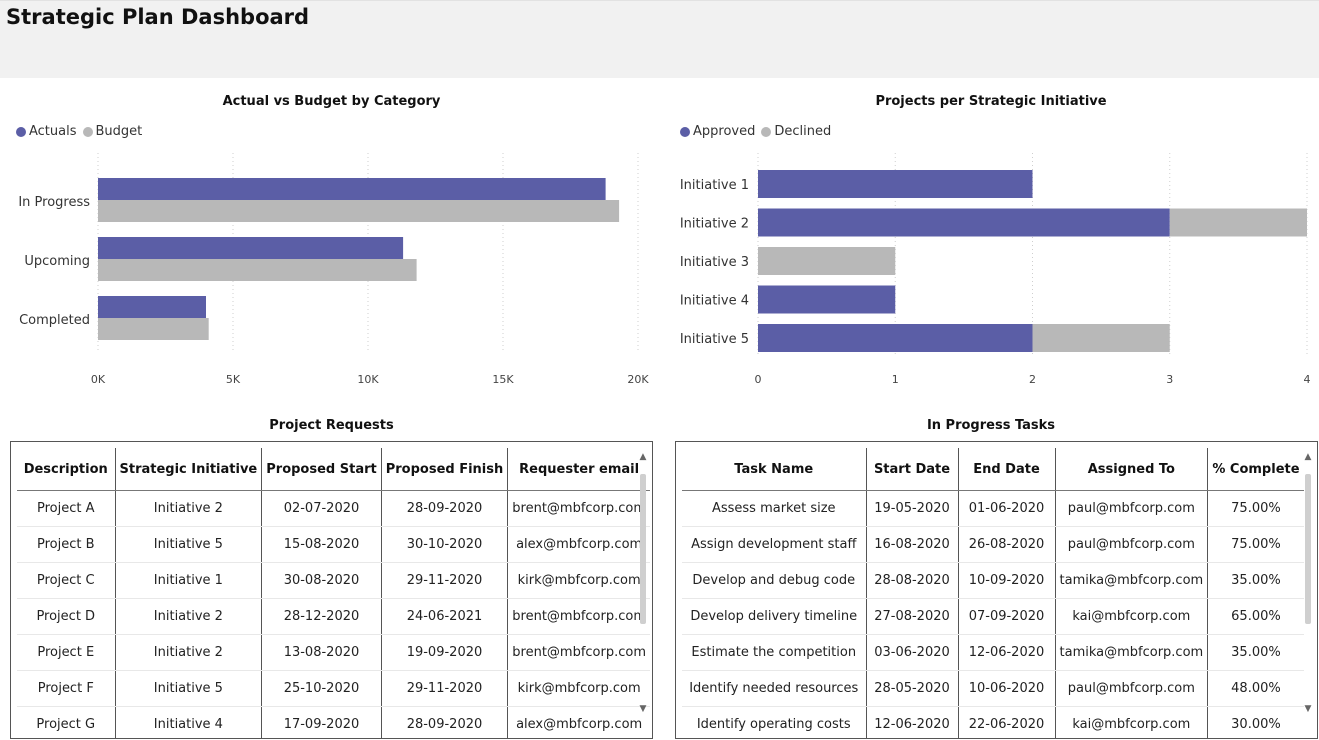 This screenshot has width=1319, height=740. Describe the element at coordinates (321, 652) in the screenshot. I see `table-cell: 13-08-2020` at that location.